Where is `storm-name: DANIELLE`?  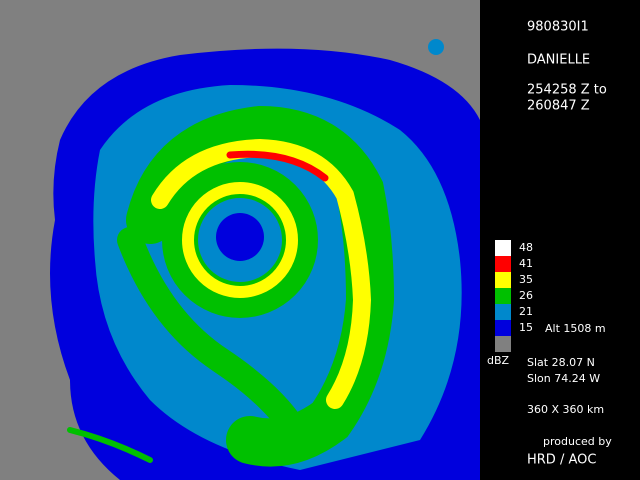
storm-name: DANIELLE is located at coordinates (558, 60).